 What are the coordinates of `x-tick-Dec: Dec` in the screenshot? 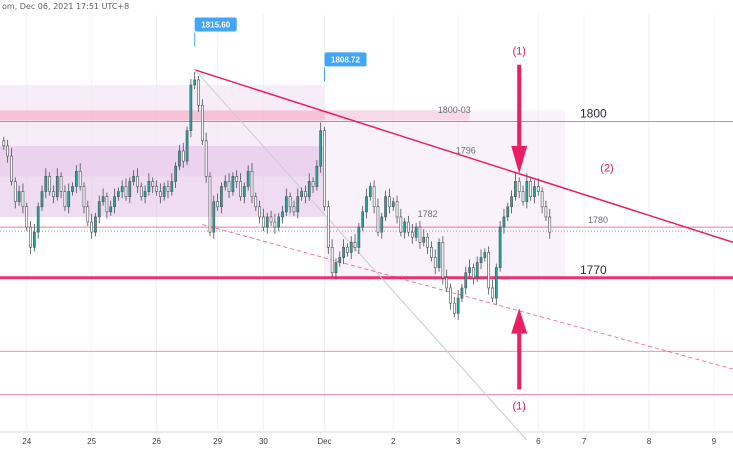 It's located at (324, 441).